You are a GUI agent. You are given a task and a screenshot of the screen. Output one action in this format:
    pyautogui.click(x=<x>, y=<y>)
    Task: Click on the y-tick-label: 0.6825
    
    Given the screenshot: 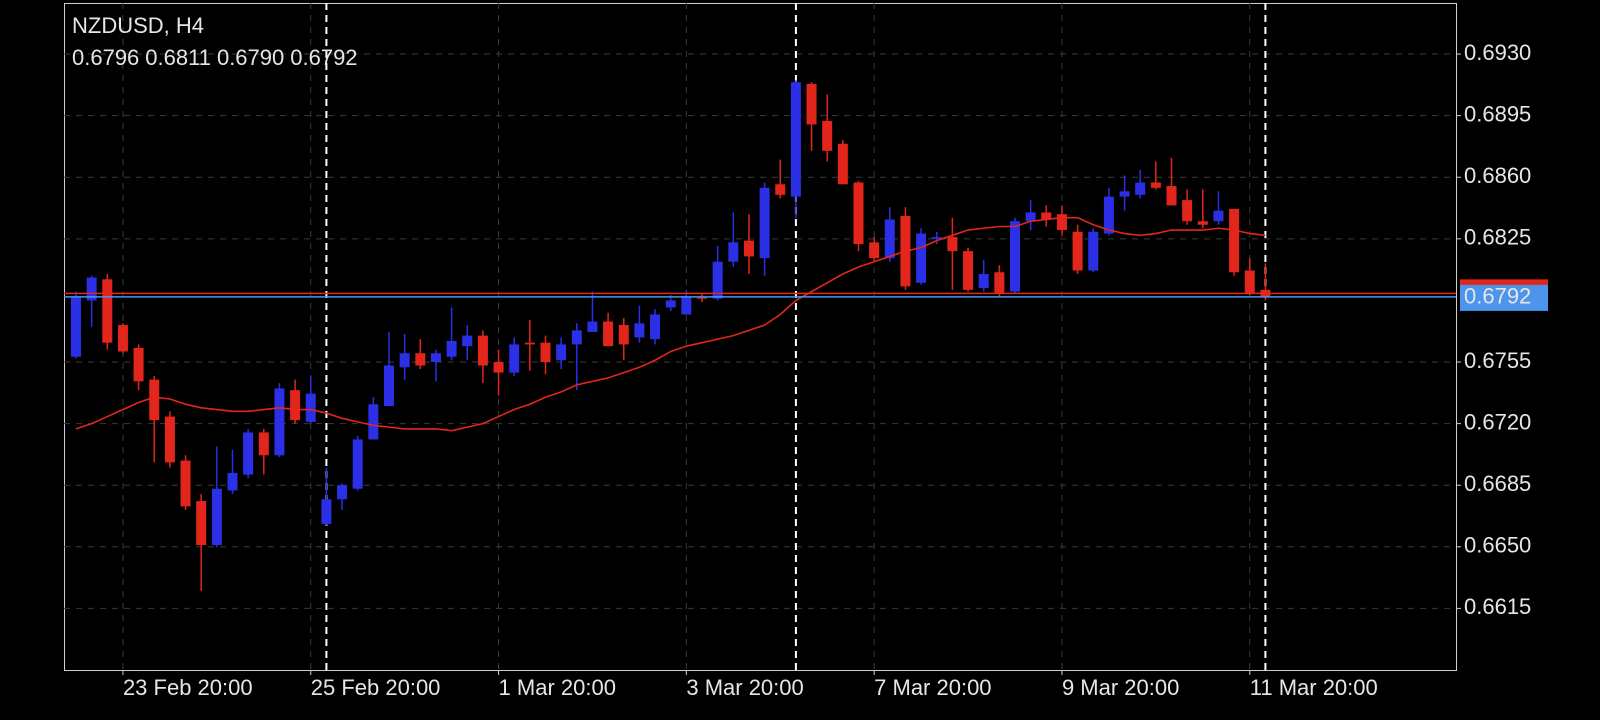 What is the action you would take?
    pyautogui.click(x=1497, y=237)
    